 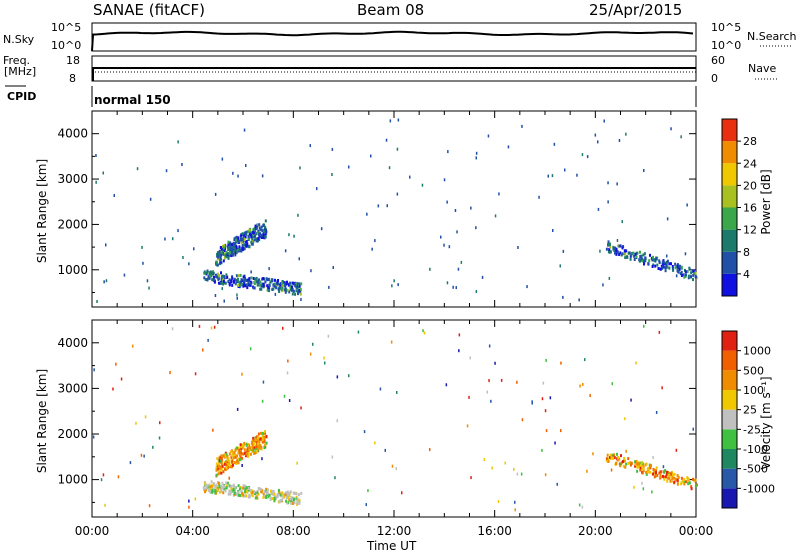 What do you see at coordinates (726, 27) in the screenshot?
I see `nsky-right-tick-top: 10^5` at bounding box center [726, 27].